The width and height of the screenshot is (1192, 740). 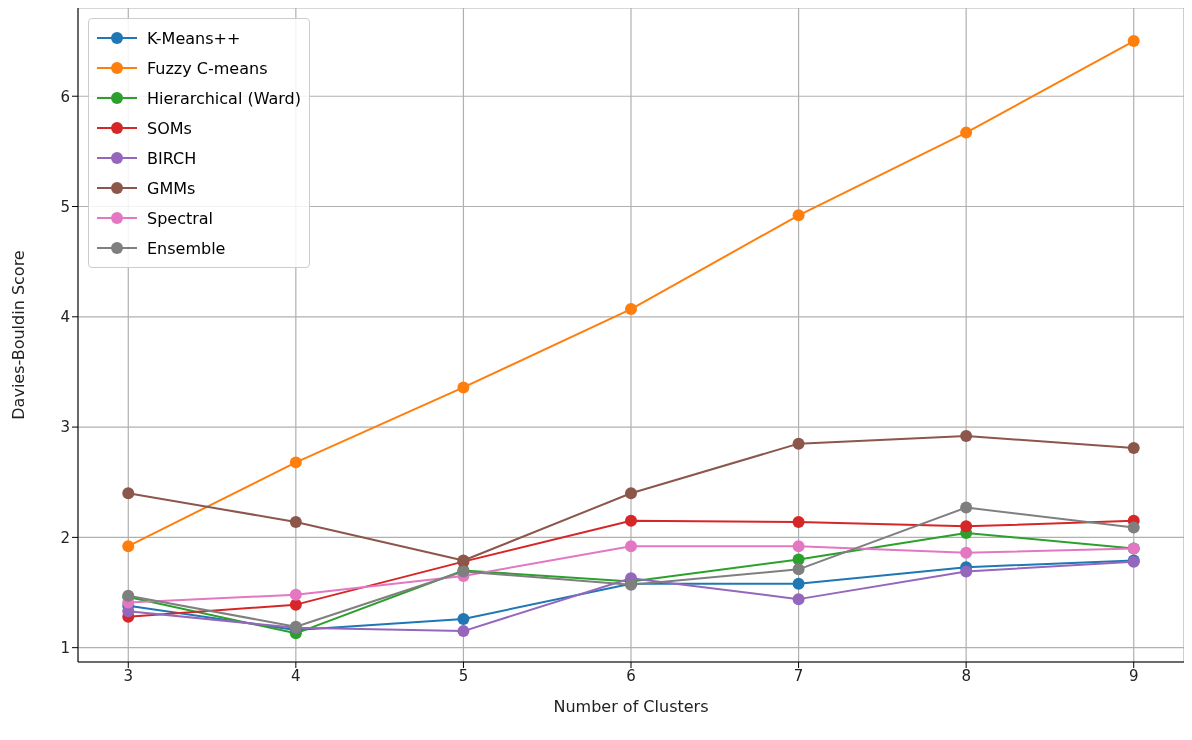 I want to click on x-tick-label: 4, so click(x=296, y=675).